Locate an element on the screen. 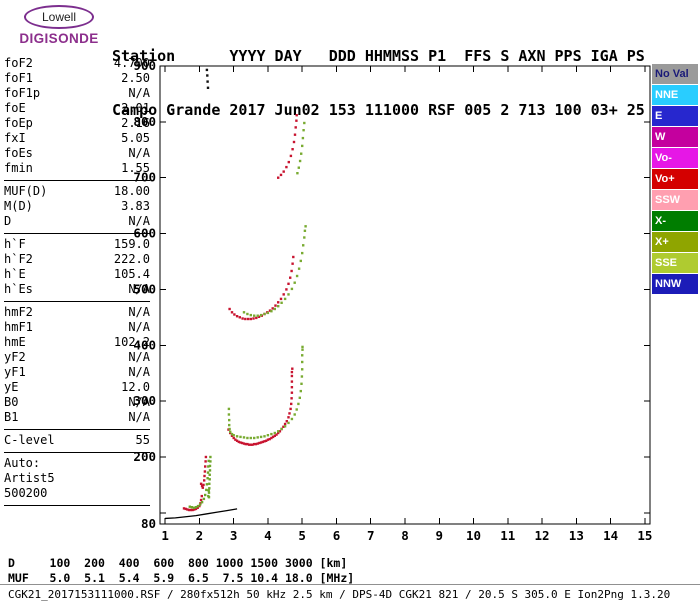  y-axis-label: 900 is located at coordinates (144, 66).